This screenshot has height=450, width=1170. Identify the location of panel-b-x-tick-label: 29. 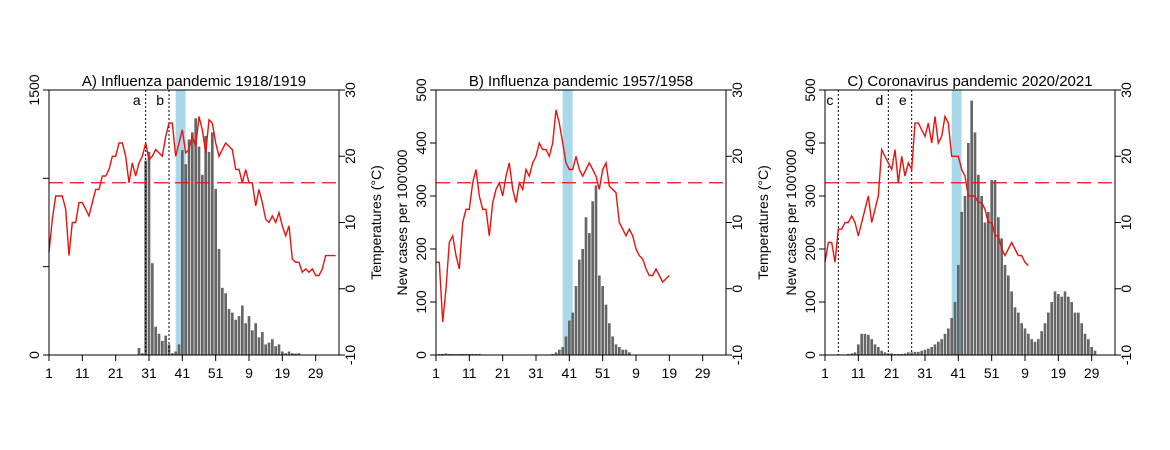
(703, 373).